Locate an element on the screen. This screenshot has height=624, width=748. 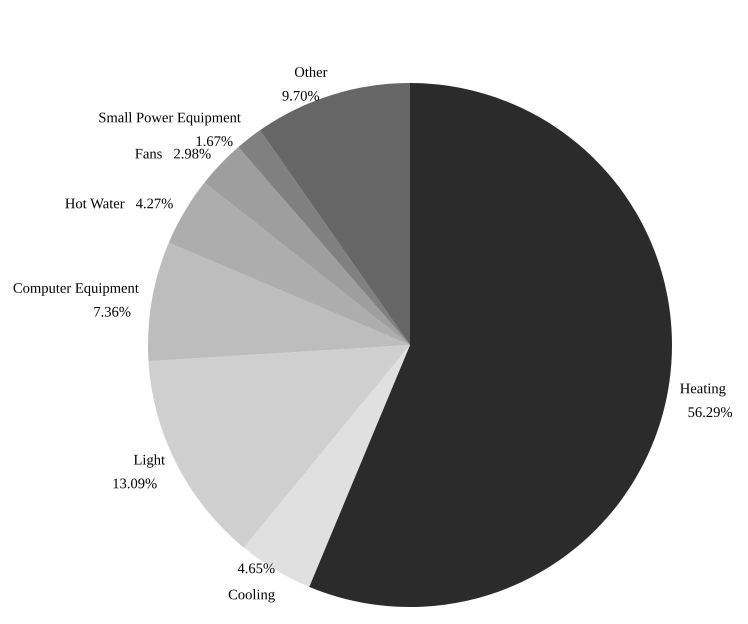
data-label: 9.70% is located at coordinates (301, 95).